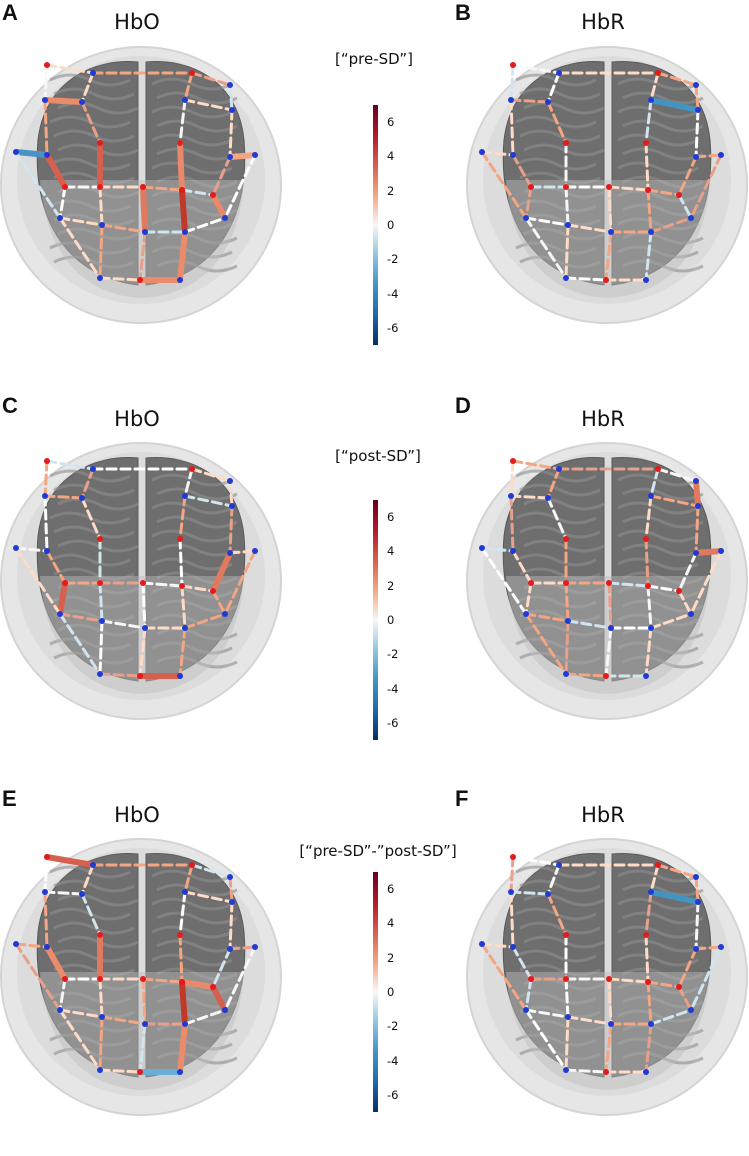 This screenshot has height=1156, width=749. Describe the element at coordinates (391, 551) in the screenshot. I see `colorbar-tick-label: 4` at that location.